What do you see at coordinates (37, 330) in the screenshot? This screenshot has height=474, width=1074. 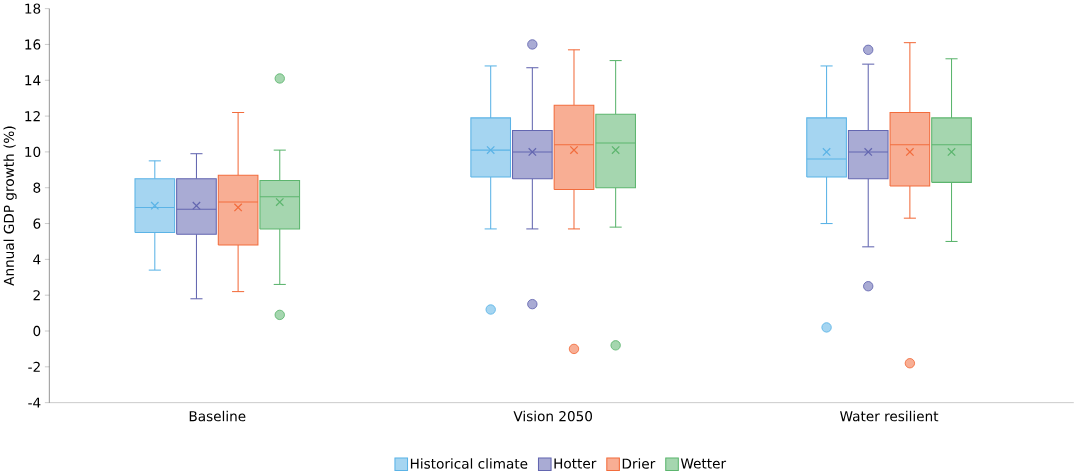 I see `y-tick-label: 0` at bounding box center [37, 330].